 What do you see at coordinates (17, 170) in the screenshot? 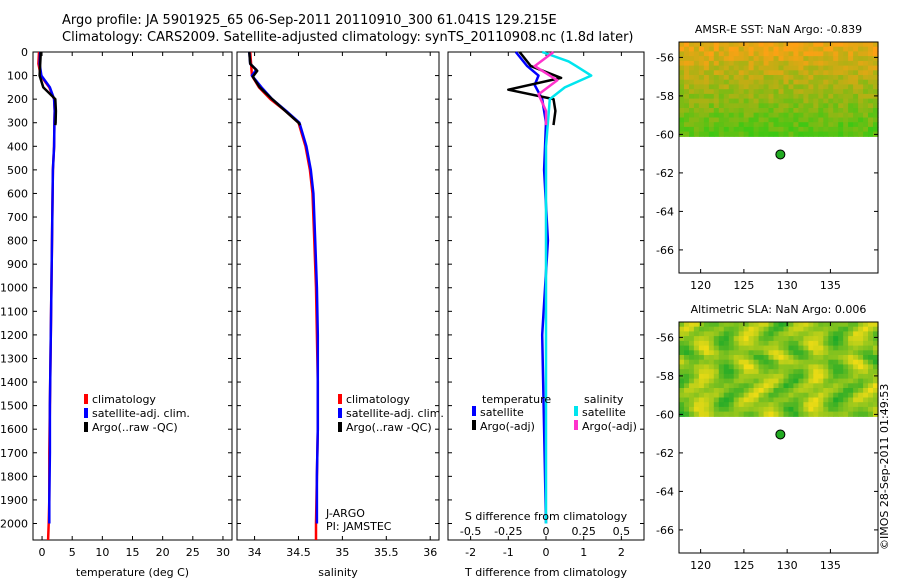
I see `ytick-label: 500` at bounding box center [17, 170].